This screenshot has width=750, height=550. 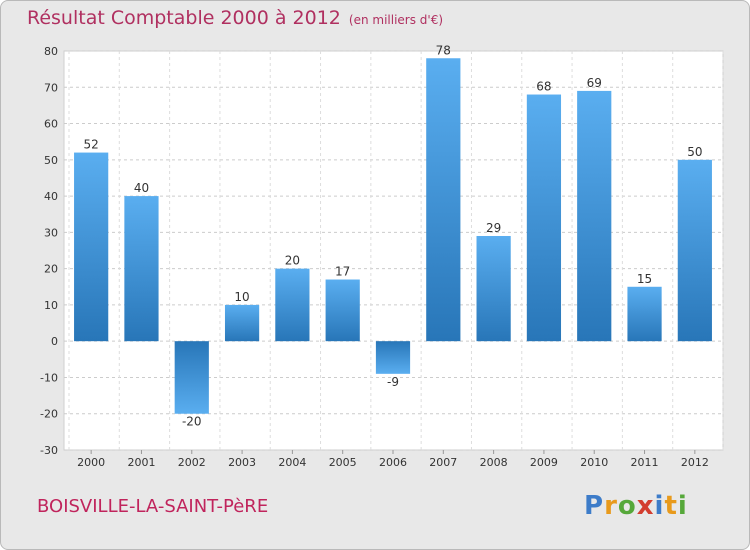 What do you see at coordinates (242, 462) in the screenshot?
I see `x-tick-label: 2003` at bounding box center [242, 462].